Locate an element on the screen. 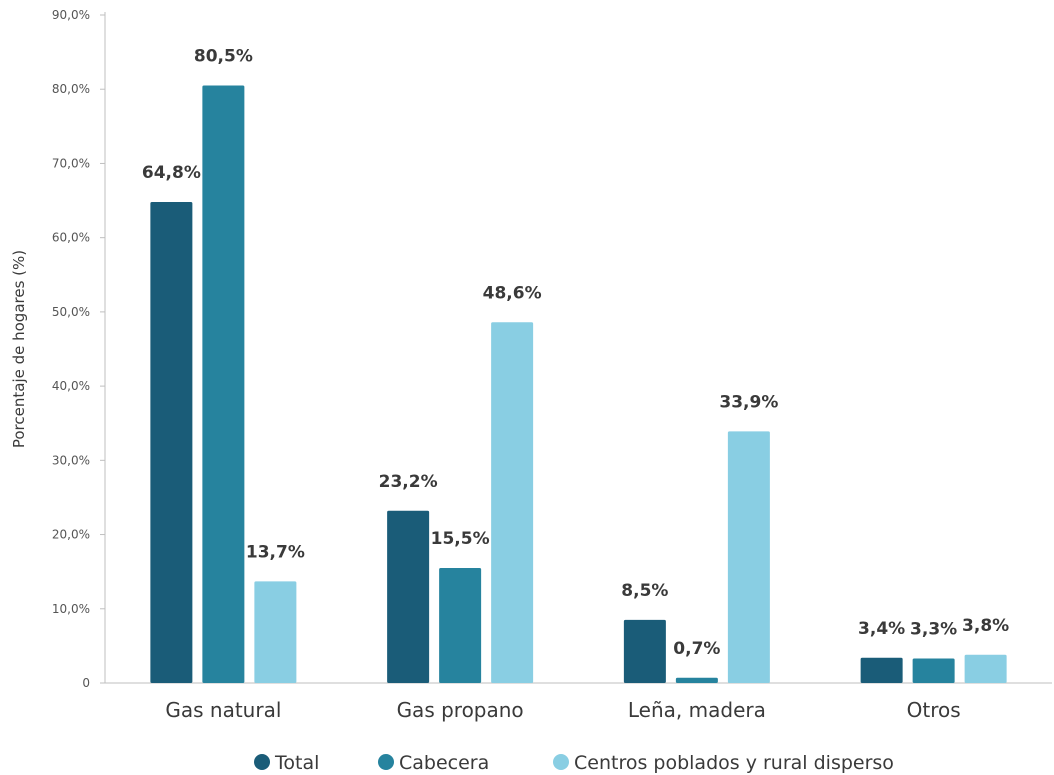 The width and height of the screenshot is (1054, 775). y-tick-label: 30,0% is located at coordinates (71, 460).